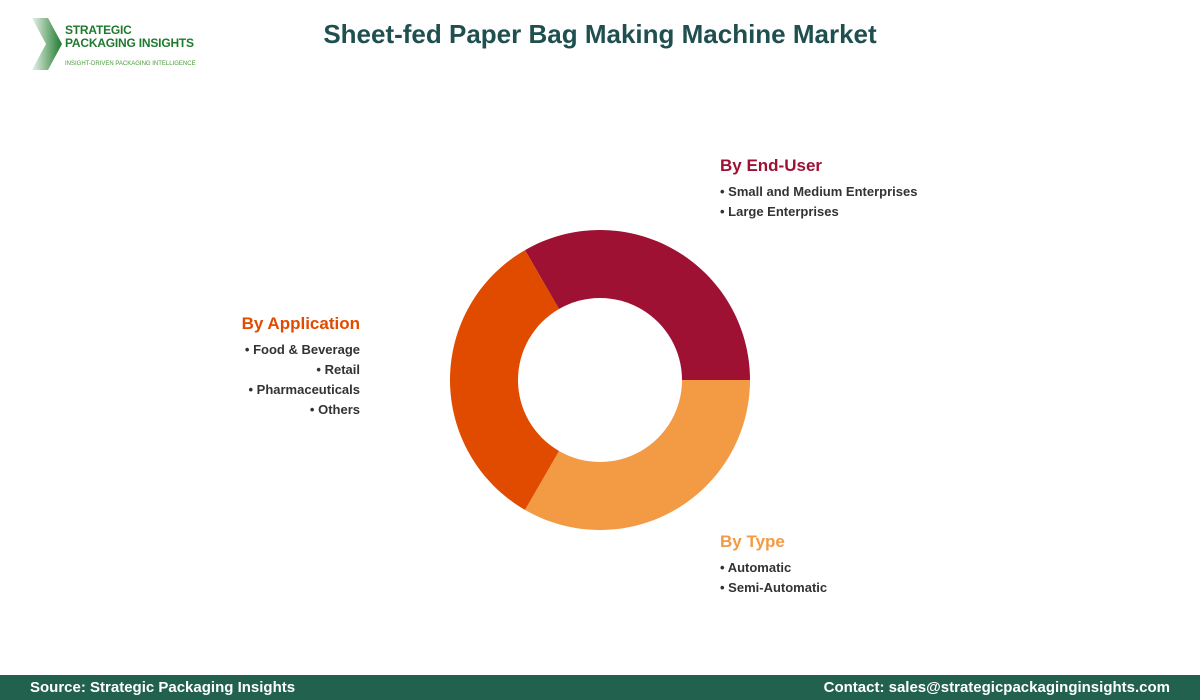  I want to click on segment-label: By Type, so click(752, 541).